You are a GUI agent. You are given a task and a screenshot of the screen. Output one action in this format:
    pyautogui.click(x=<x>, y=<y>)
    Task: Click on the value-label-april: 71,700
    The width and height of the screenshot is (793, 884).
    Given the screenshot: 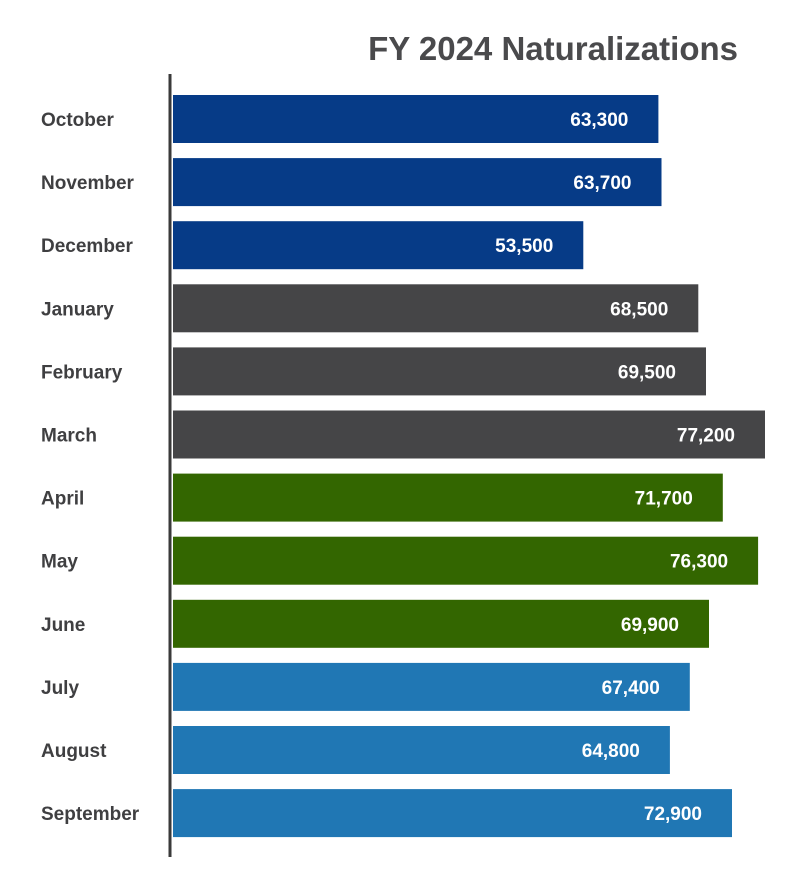 What is the action you would take?
    pyautogui.click(x=664, y=499)
    